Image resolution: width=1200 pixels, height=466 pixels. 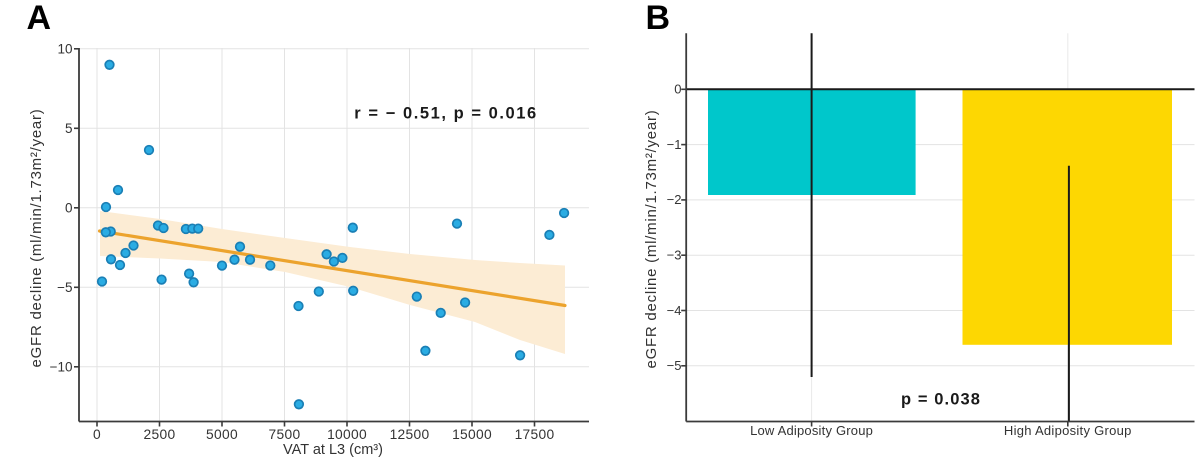 What do you see at coordinates (222, 434) in the screenshot?
I see `svg-text: 5000` at bounding box center [222, 434].